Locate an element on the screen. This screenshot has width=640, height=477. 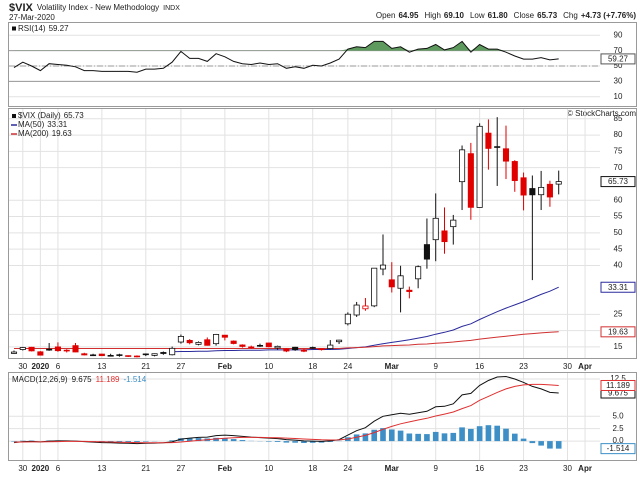
value-box-label: 65.73 is located at coordinates (618, 181).